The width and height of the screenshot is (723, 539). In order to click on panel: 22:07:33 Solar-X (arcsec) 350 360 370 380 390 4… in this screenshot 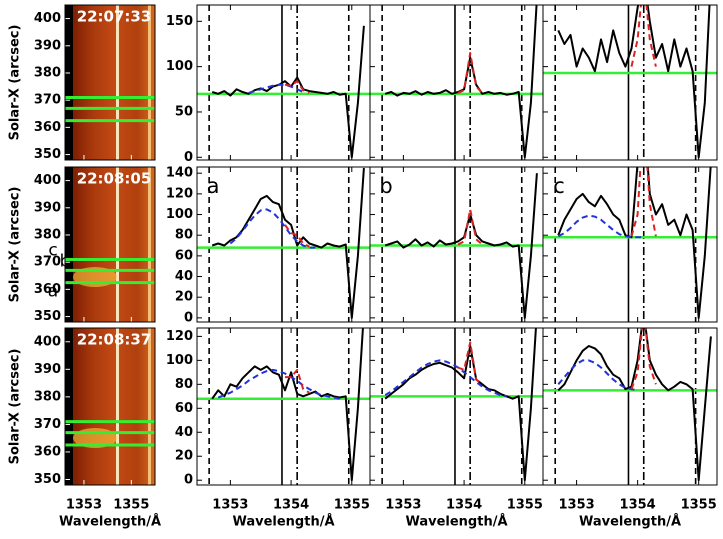, I will do `click(82, 83)`.